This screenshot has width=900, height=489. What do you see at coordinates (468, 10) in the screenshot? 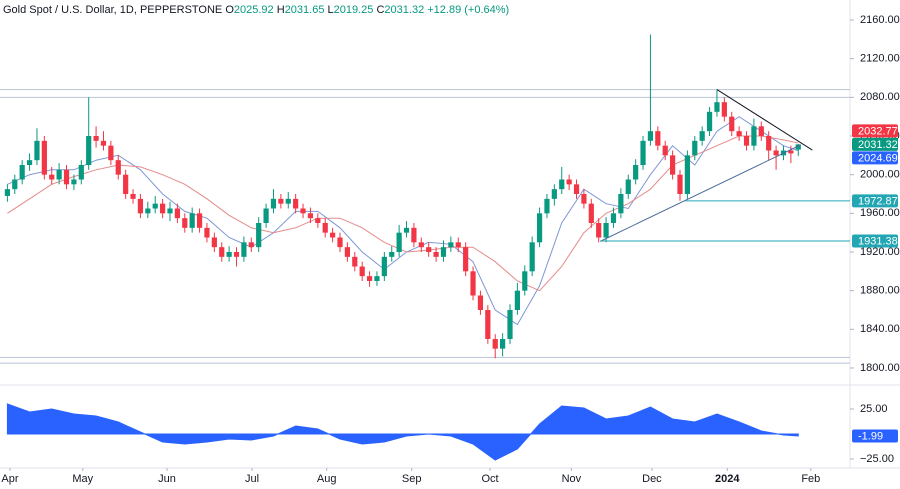
I see `change: +12.89 (+0.64%)` at bounding box center [468, 10].